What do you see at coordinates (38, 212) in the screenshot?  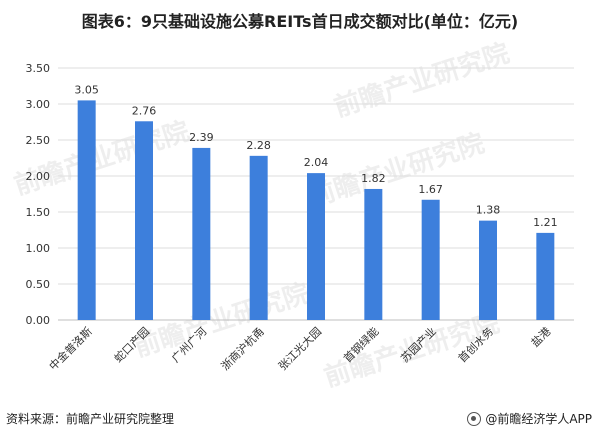 I see `y-tick-label: 1.50` at bounding box center [38, 212].